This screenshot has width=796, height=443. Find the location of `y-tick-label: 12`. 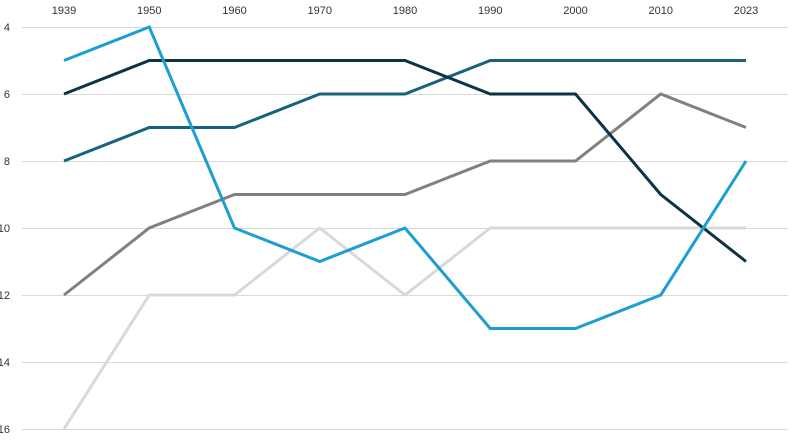

y-tick-label: 12 is located at coordinates (5, 296).